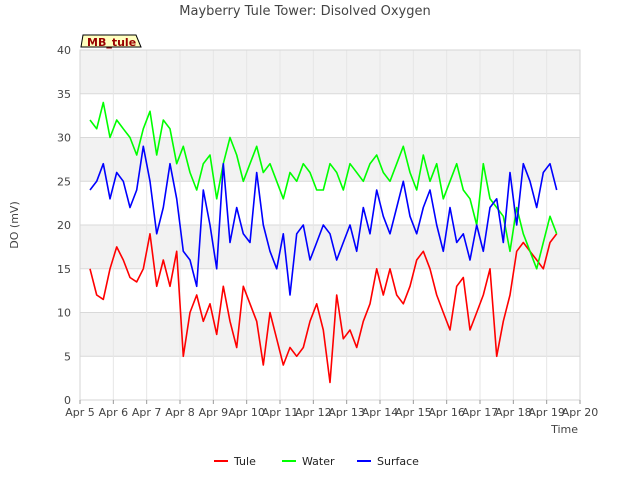  I want to click on legend-item-surface: Surface, so click(388, 461).